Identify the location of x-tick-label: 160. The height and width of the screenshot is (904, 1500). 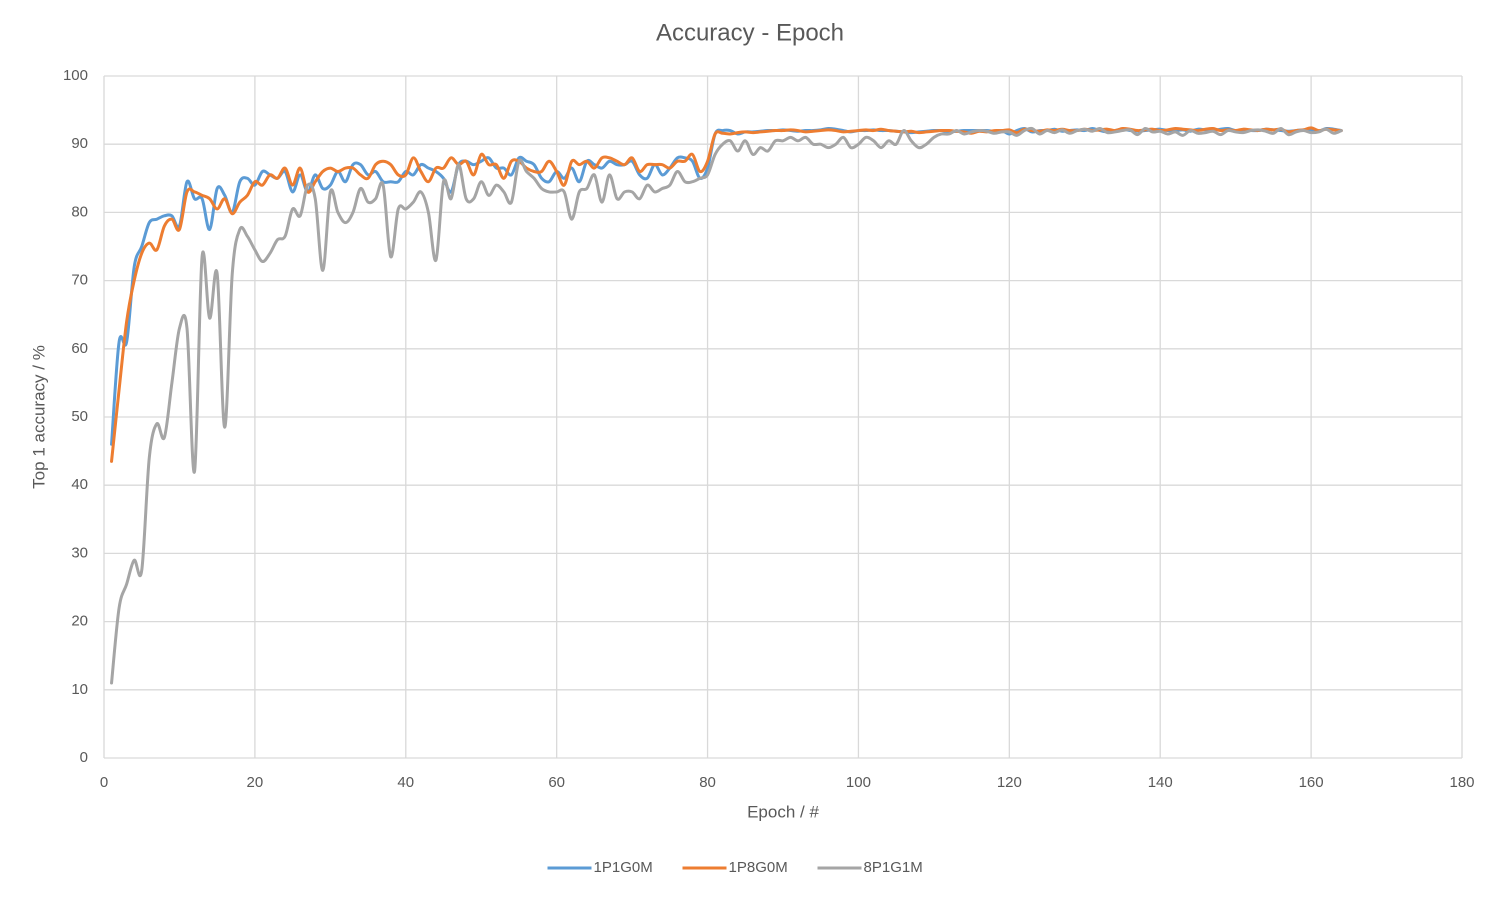
(1311, 782).